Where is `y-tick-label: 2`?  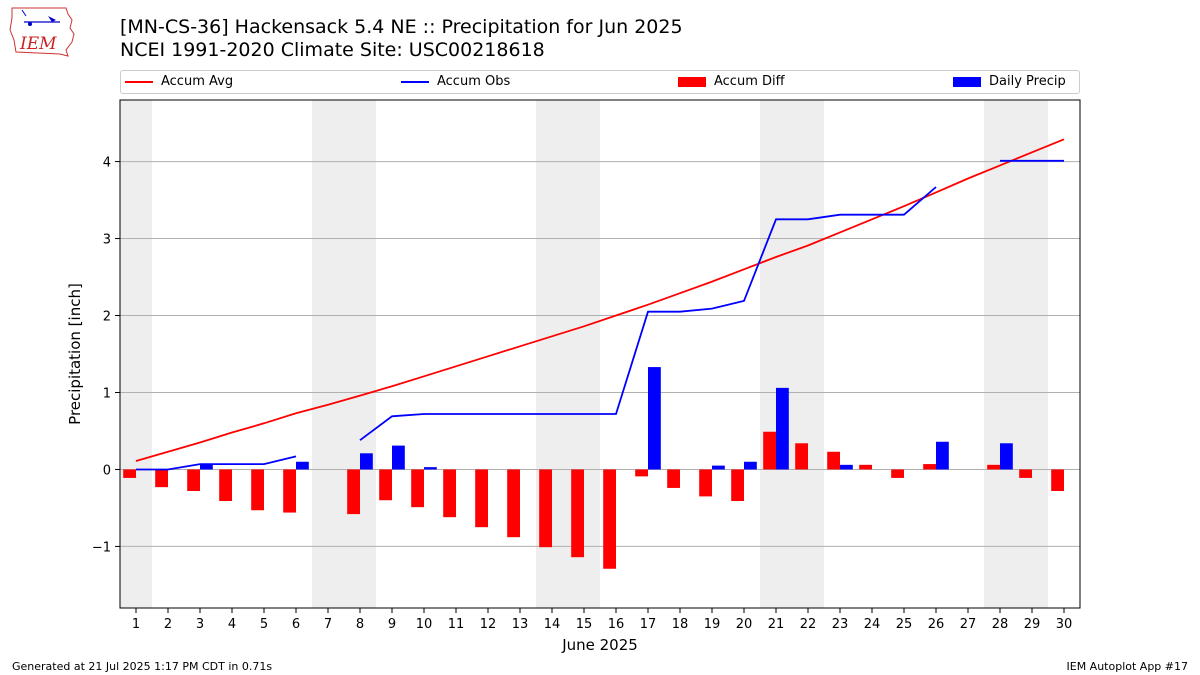 y-tick-label: 2 is located at coordinates (107, 317).